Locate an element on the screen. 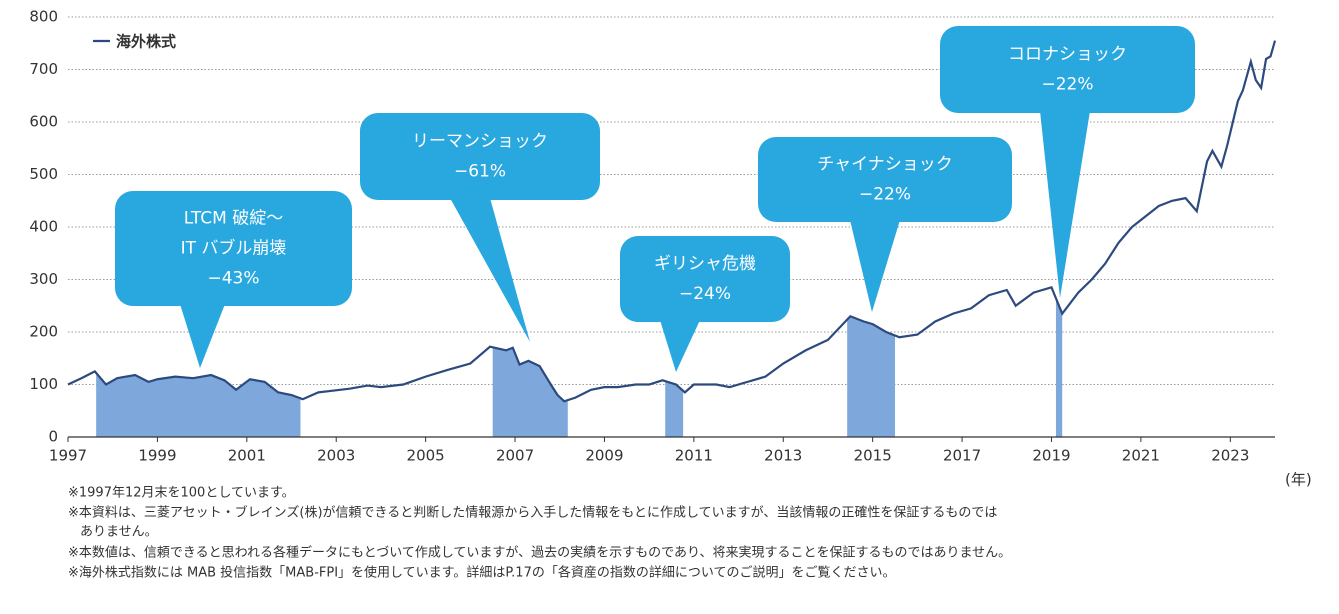  footnote: ※1997年12月末を100としています。 is located at coordinates (181, 493).